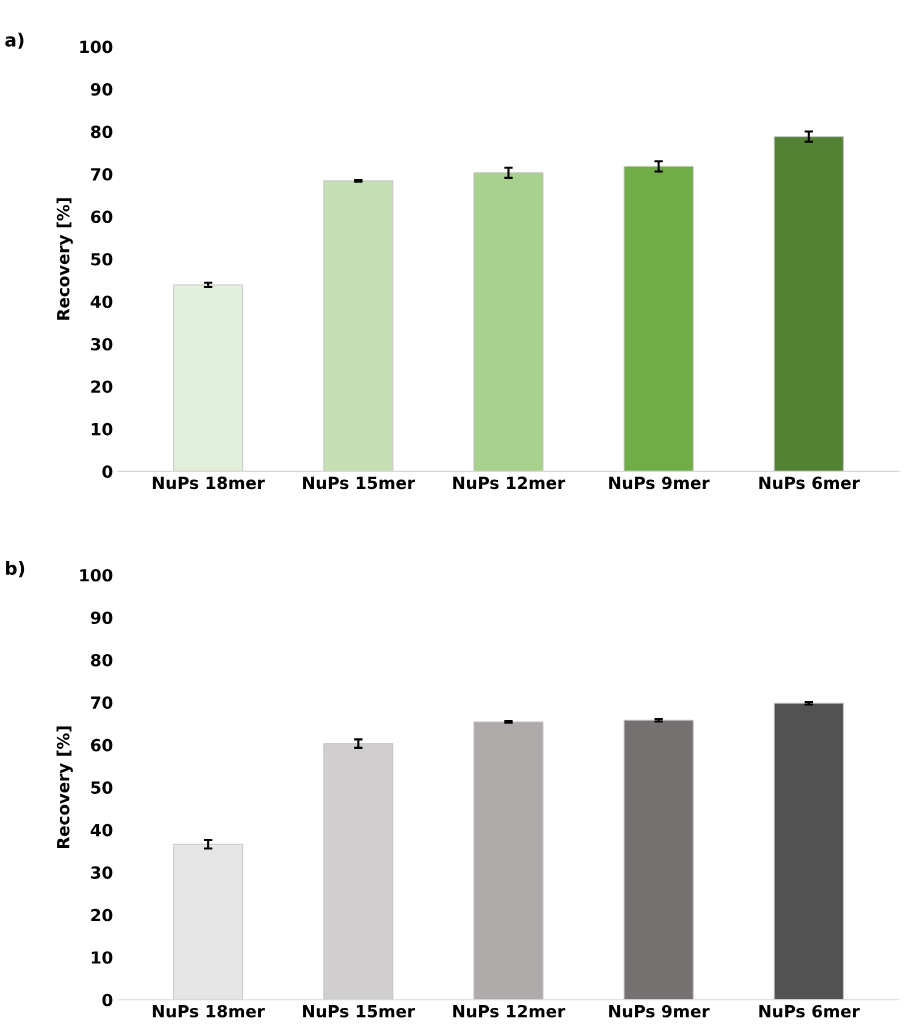 The image size is (908, 1036). What do you see at coordinates (14, 40) in the screenshot?
I see `chart-title: a)` at bounding box center [14, 40].